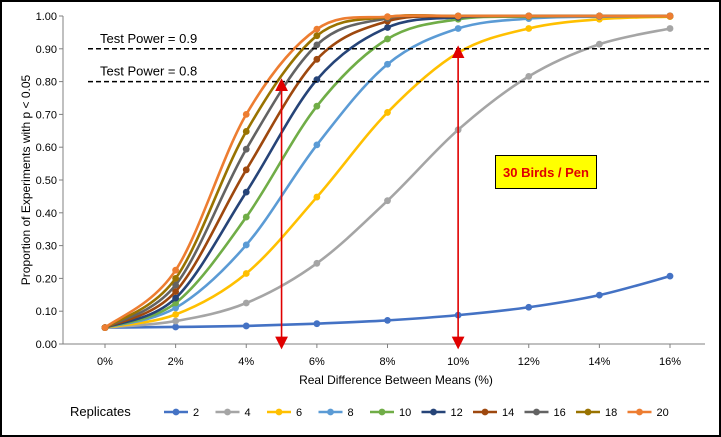 The width and height of the screenshot is (721, 437). Describe the element at coordinates (317, 362) in the screenshot. I see `x-tick-label: 6%` at that location.